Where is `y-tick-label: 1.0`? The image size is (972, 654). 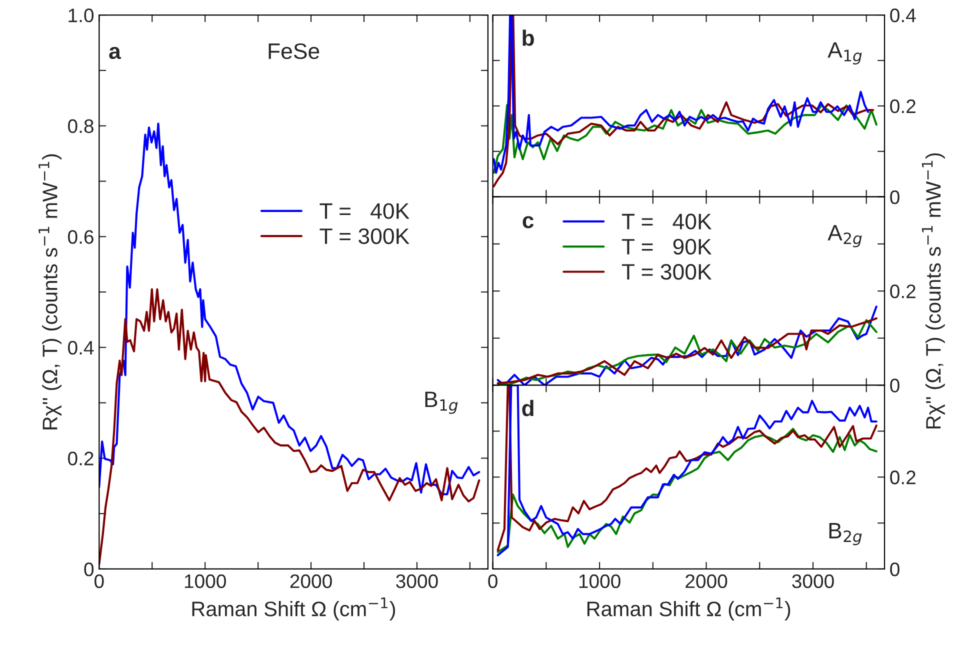 y-tick-label: 1.0 is located at coordinates (81, 15).